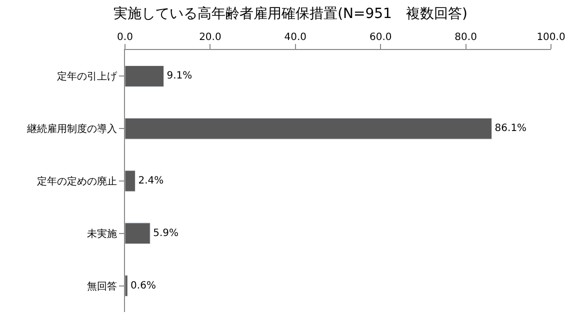 Image resolution: width=581 pixels, height=327 pixels. What do you see at coordinates (102, 286) in the screenshot?
I see `y-tick-label: 無回答` at bounding box center [102, 286].